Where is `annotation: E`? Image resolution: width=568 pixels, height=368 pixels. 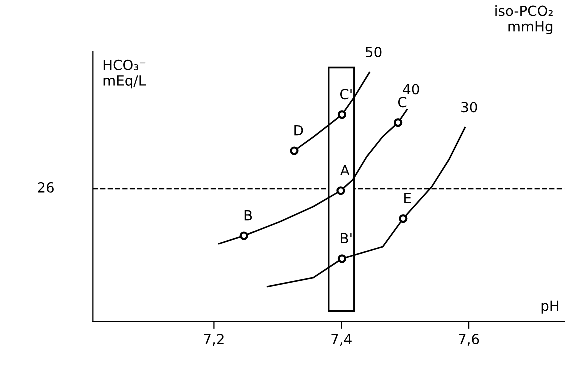
annotation: E is located at coordinates (408, 198).